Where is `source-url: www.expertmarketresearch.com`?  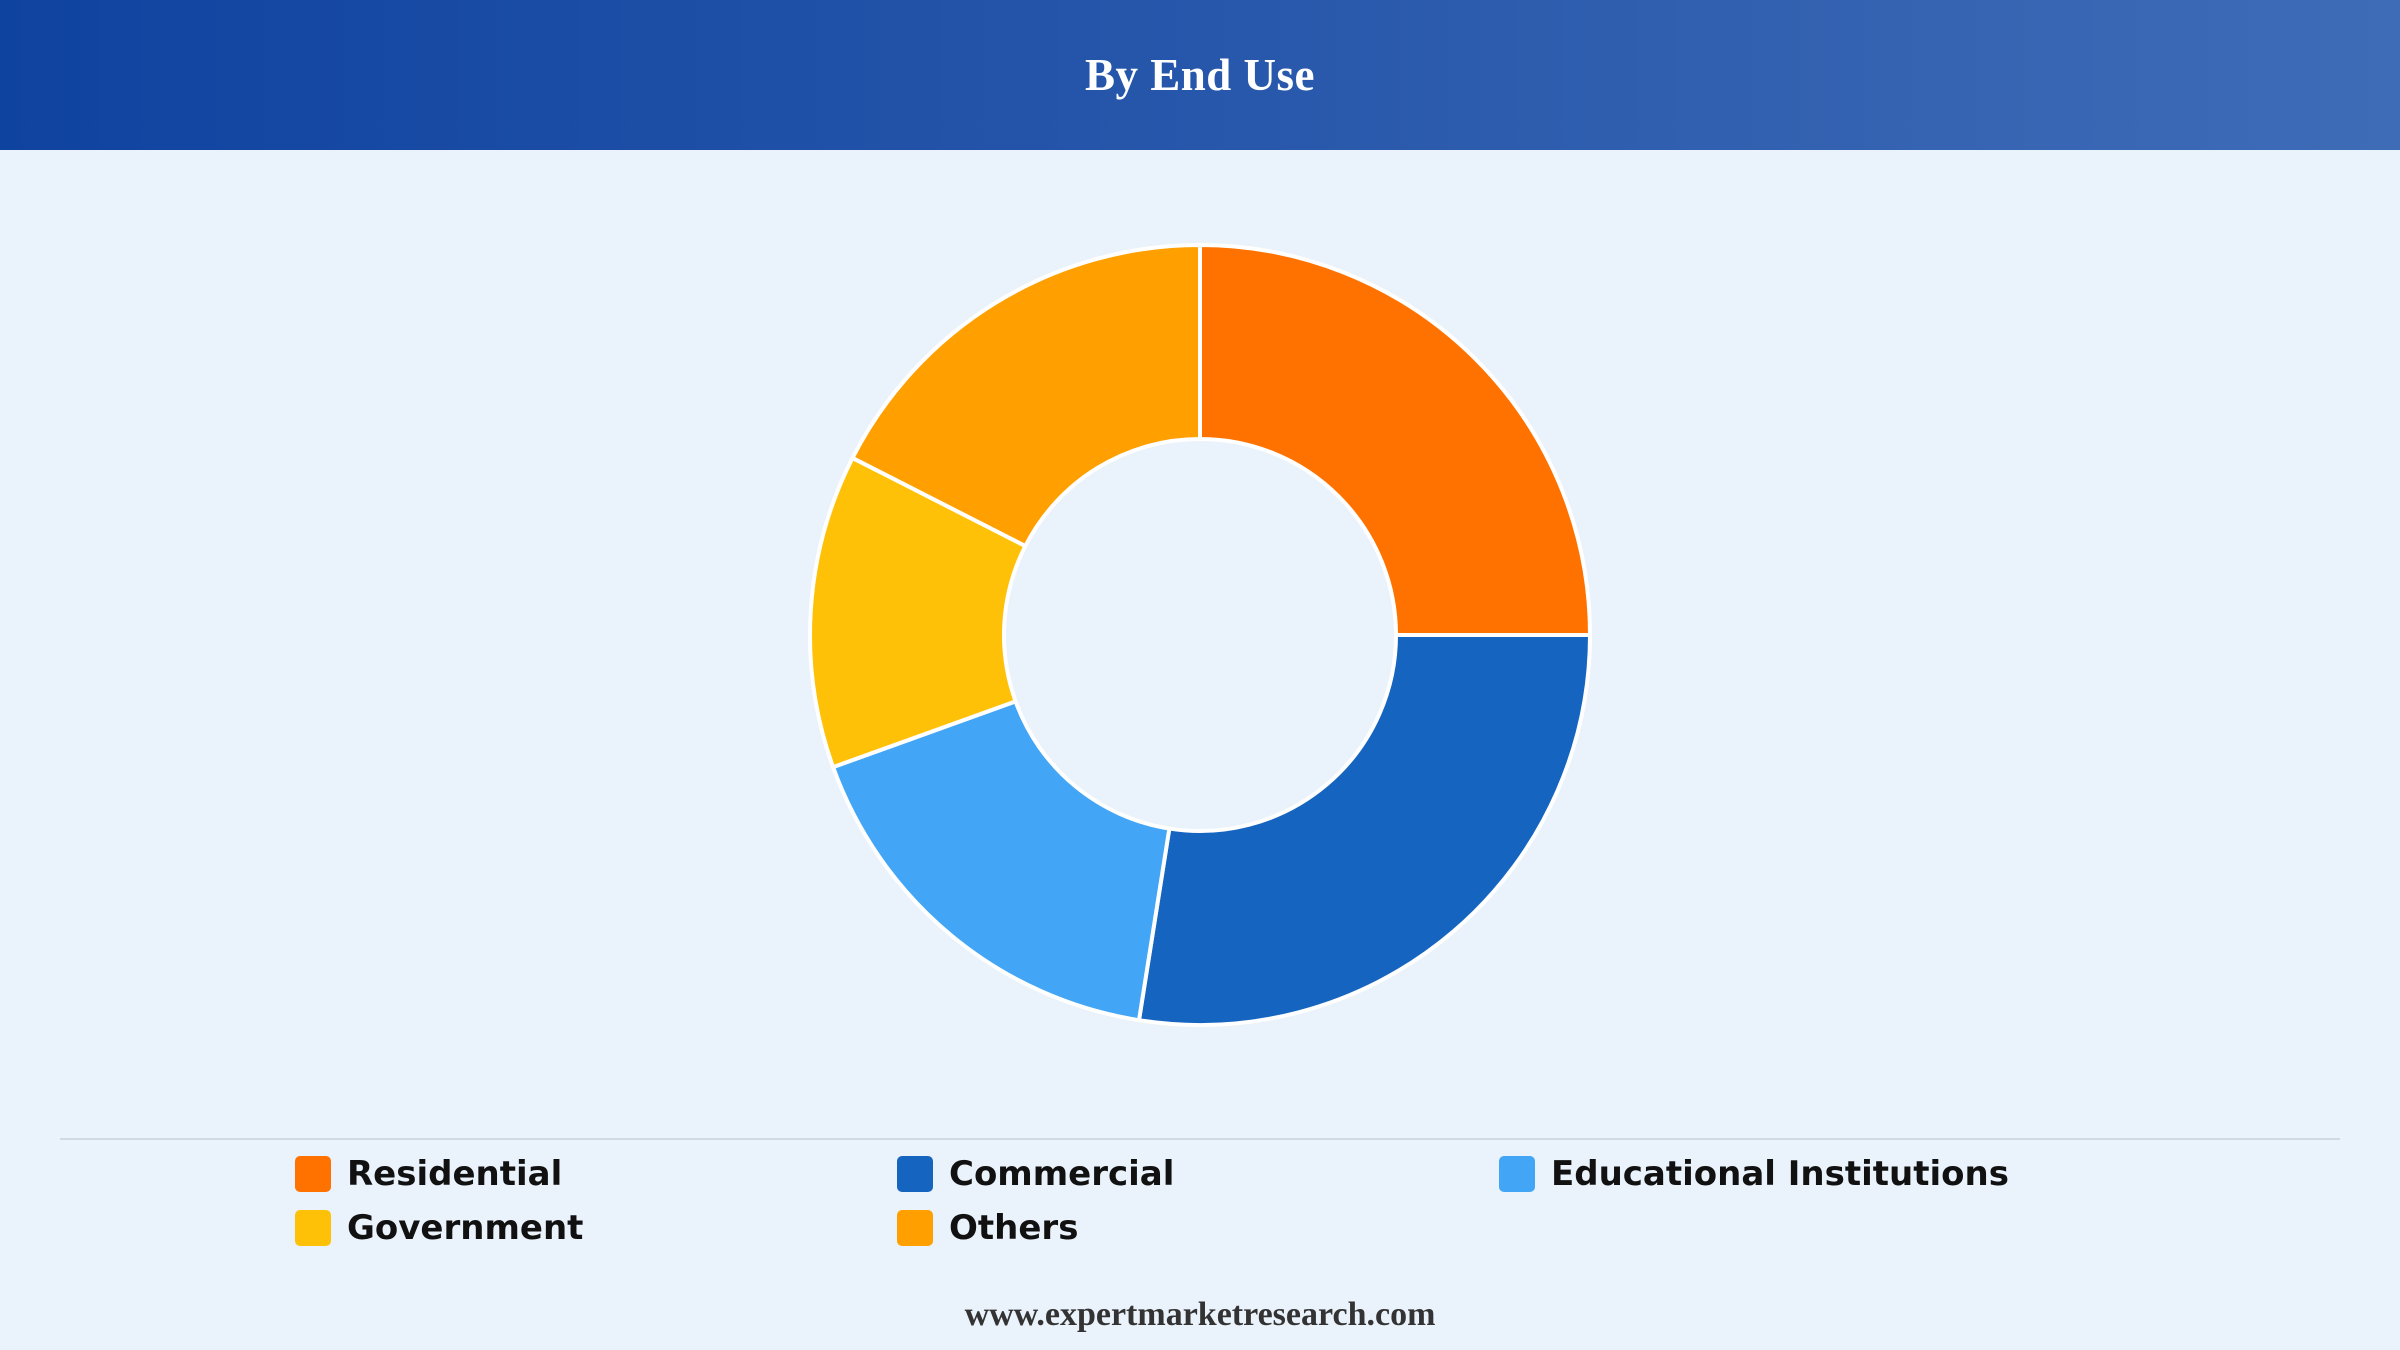
source-url: www.expertmarketresearch.com is located at coordinates (1200, 1314).